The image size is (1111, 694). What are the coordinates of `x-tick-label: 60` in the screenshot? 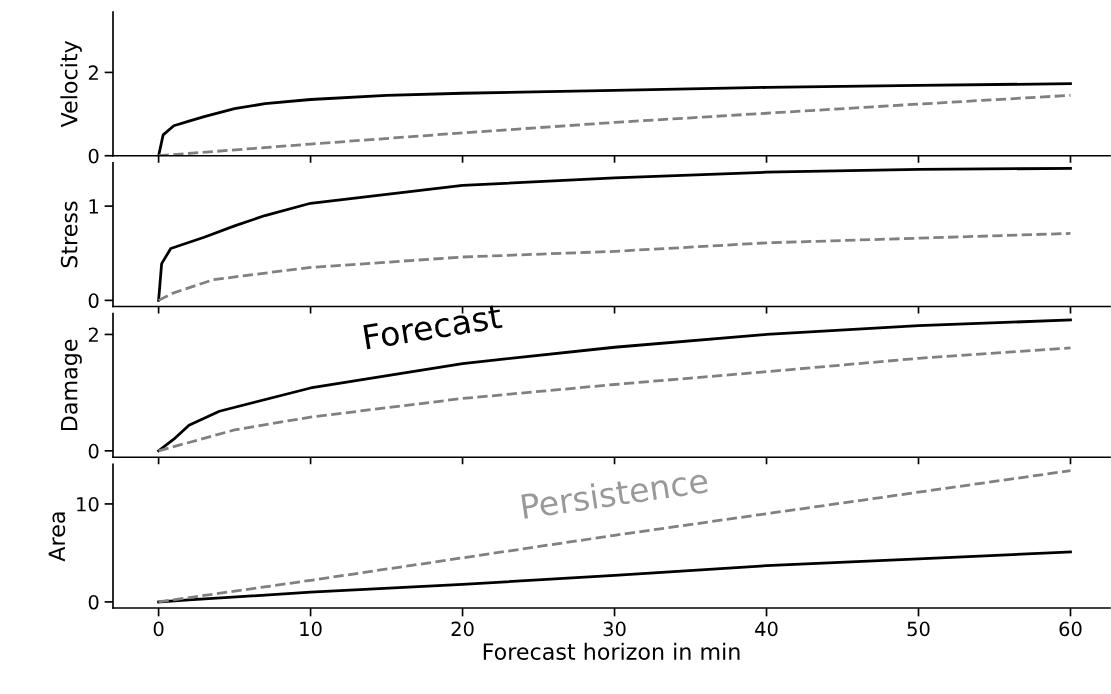 It's located at (1070, 629).